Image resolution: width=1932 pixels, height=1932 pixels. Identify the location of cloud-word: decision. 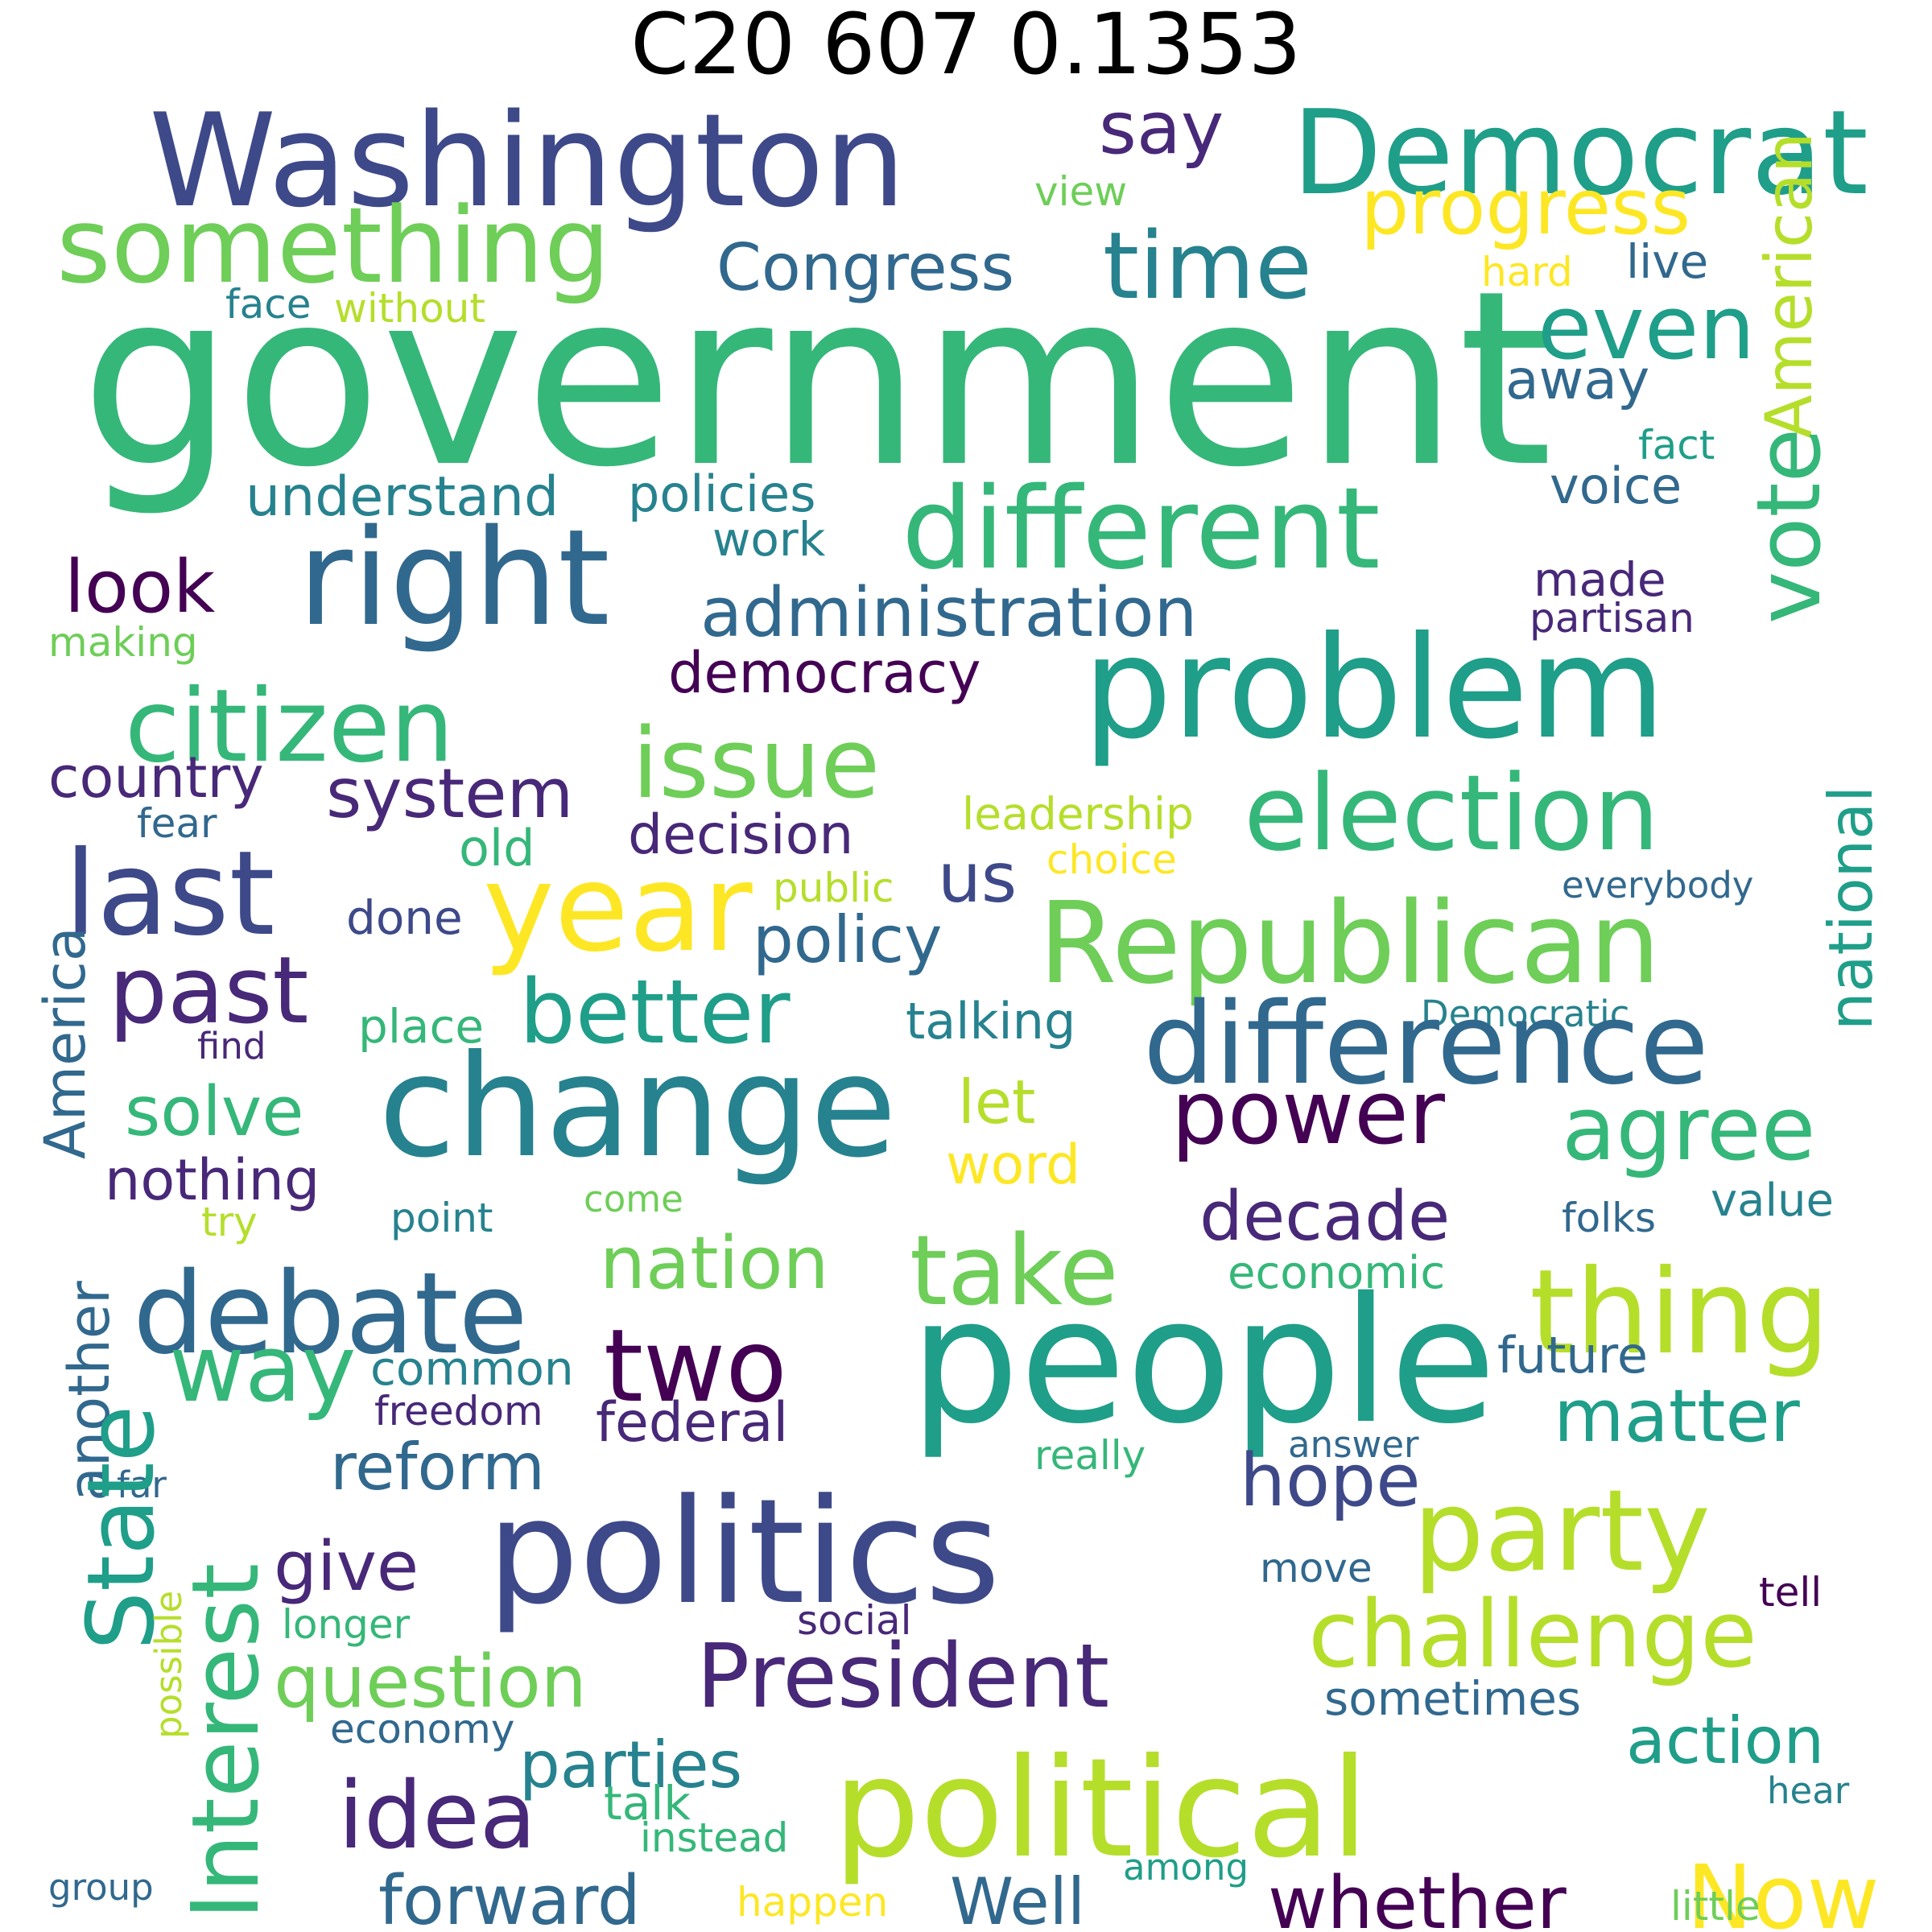
(740, 835).